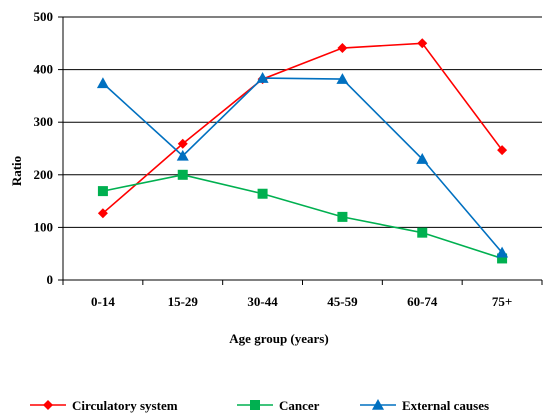  I want to click on legend-label: Cancer, so click(299, 405).